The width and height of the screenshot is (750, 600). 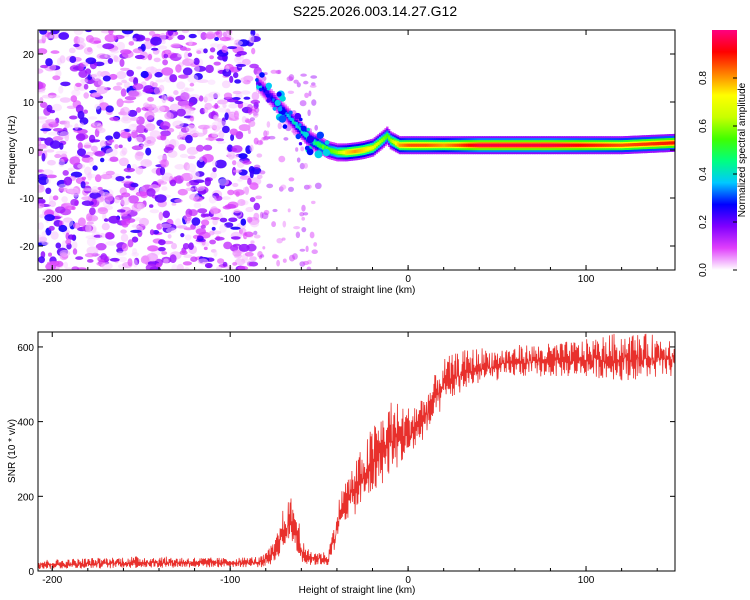 What do you see at coordinates (31, 151) in the screenshot?
I see `y-tick-label: 0` at bounding box center [31, 151].